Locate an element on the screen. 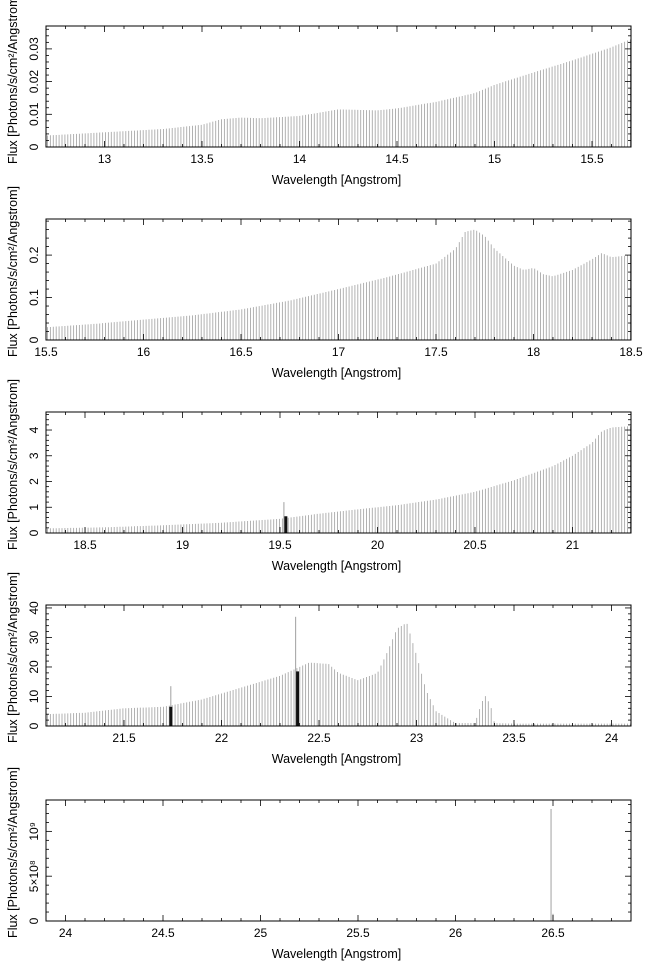 The height and width of the screenshot is (972, 653). y-tick-label: 2 is located at coordinates (34, 481).